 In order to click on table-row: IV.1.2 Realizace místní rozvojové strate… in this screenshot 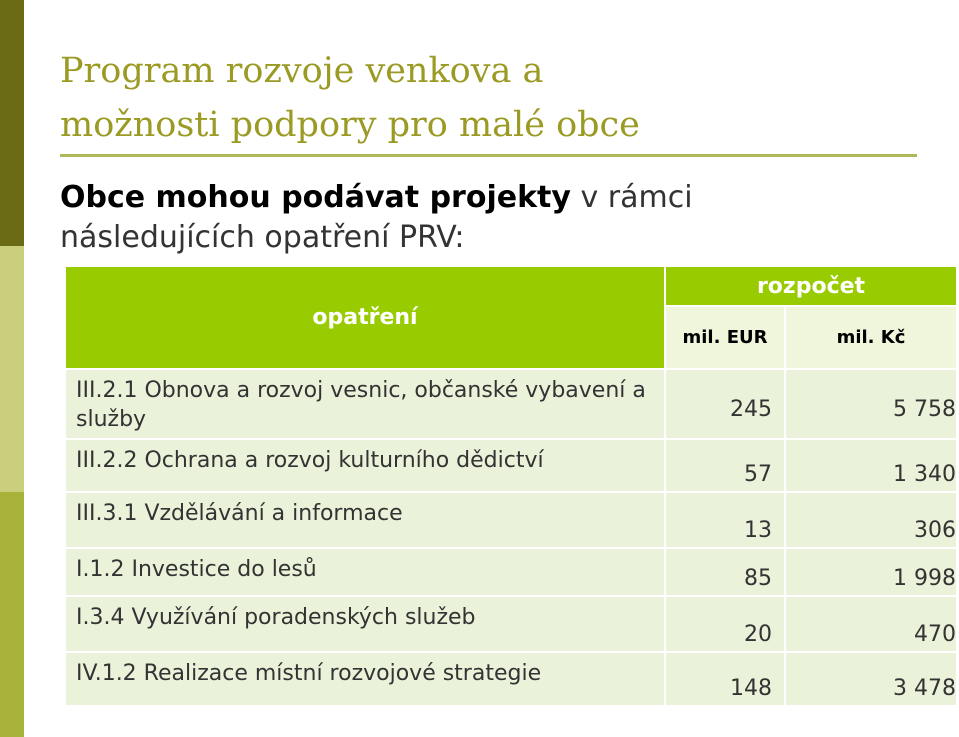, I will do `click(511, 678)`.